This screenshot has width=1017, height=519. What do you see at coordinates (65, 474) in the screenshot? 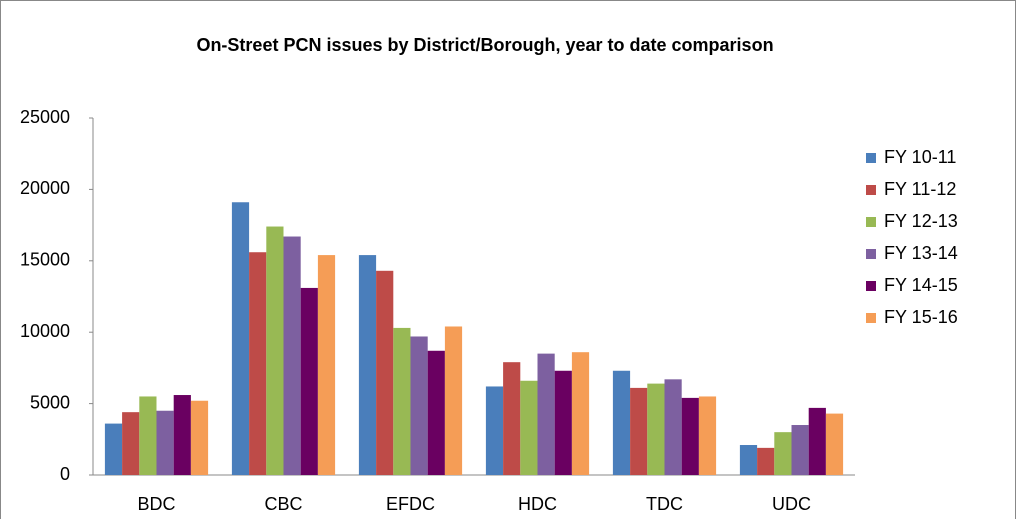
I see `y-tick-label: 0` at bounding box center [65, 474].